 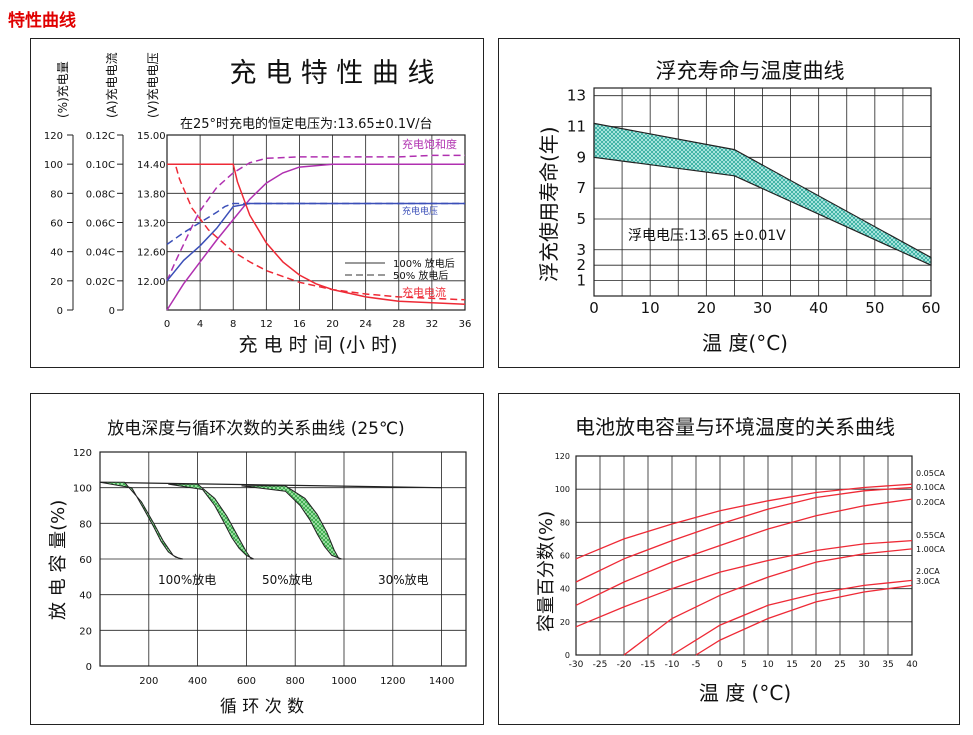 What do you see at coordinates (581, 281) in the screenshot?
I see `float-life-y-tick-label: 1` at bounding box center [581, 281].